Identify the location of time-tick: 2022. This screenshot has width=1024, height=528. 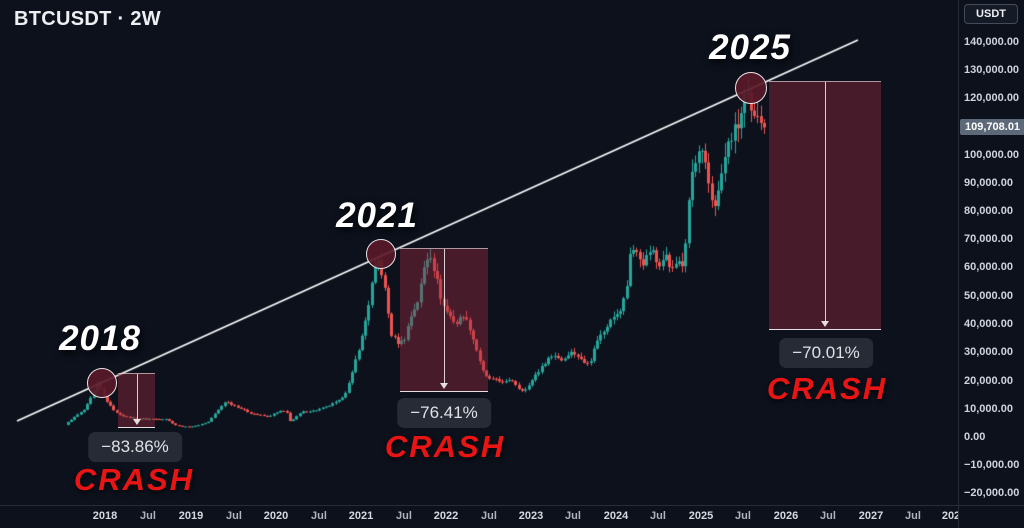
(446, 516).